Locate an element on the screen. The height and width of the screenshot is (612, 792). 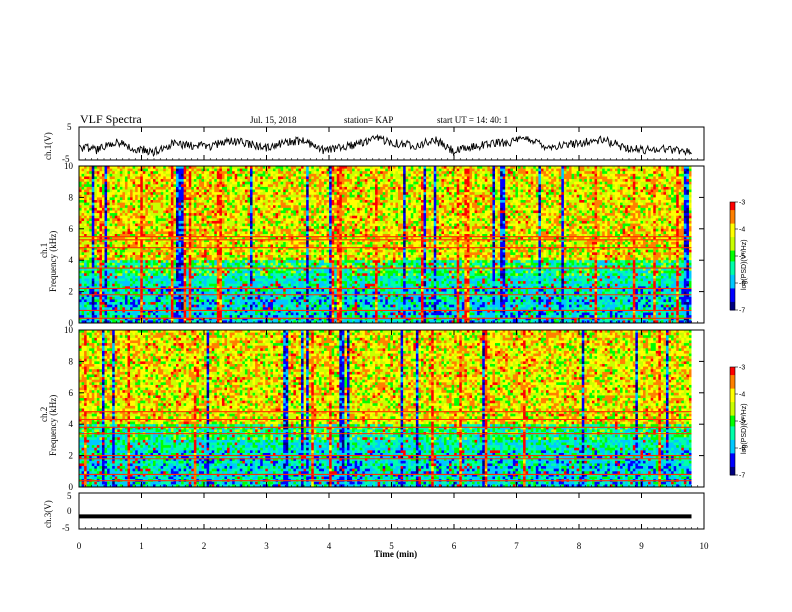
ch3-ytick-bottom: -5 is located at coordinates (66, 528).